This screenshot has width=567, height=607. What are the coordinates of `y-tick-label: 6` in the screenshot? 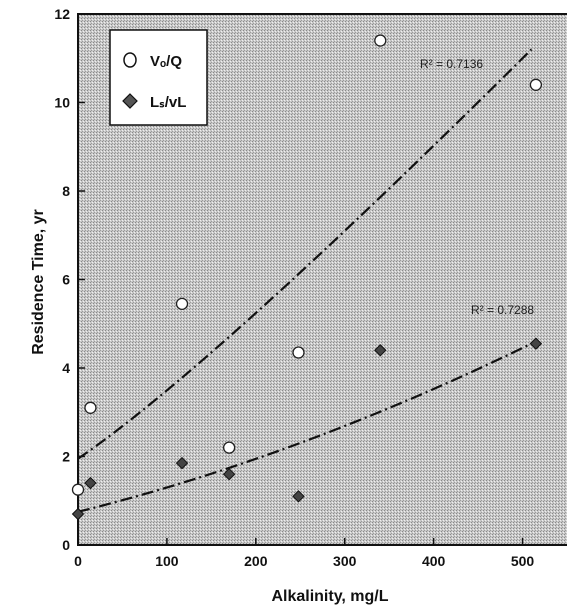 It's located at (66, 280).